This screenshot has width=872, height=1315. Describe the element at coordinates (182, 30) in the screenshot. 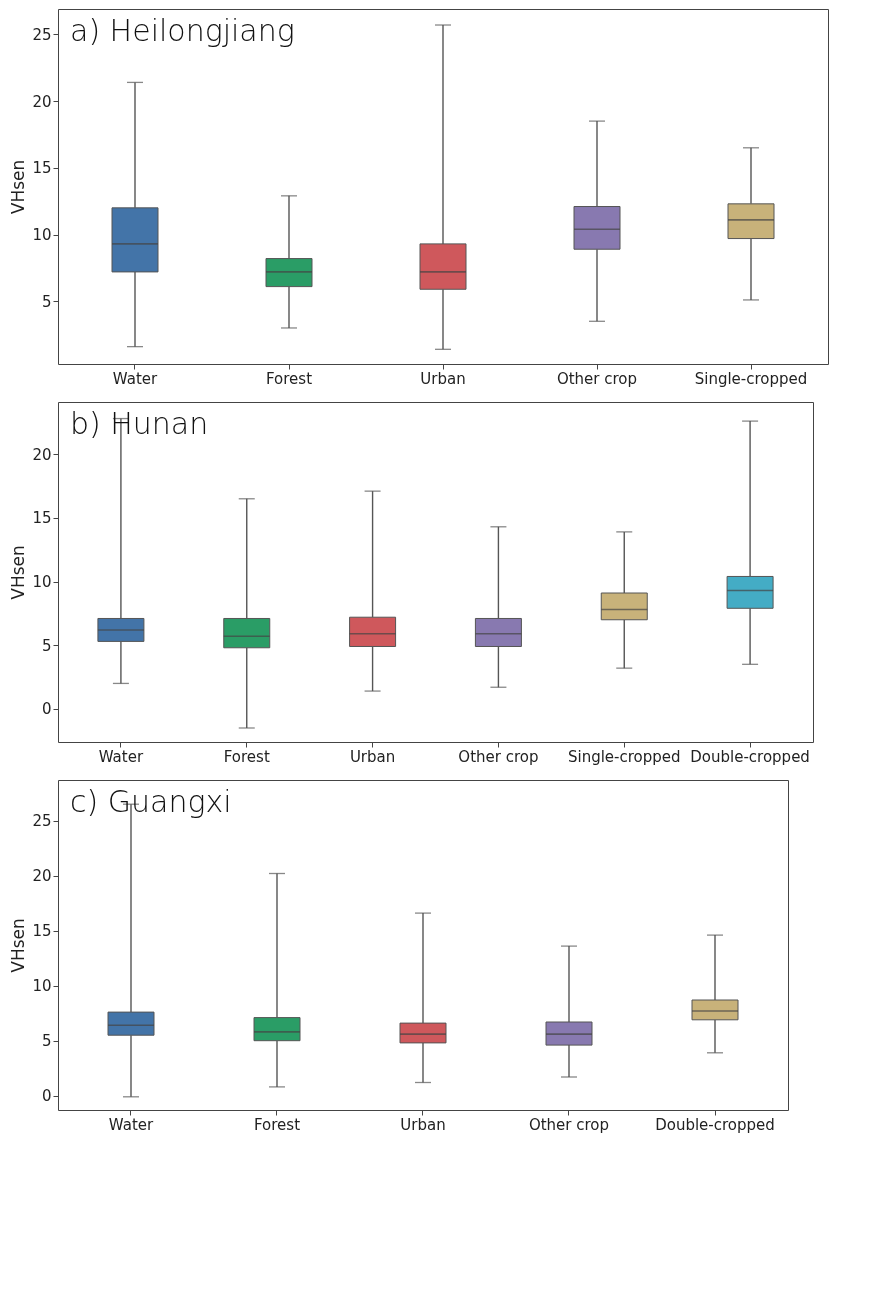

I see `chart-title: a) Heilongjiang` at that location.